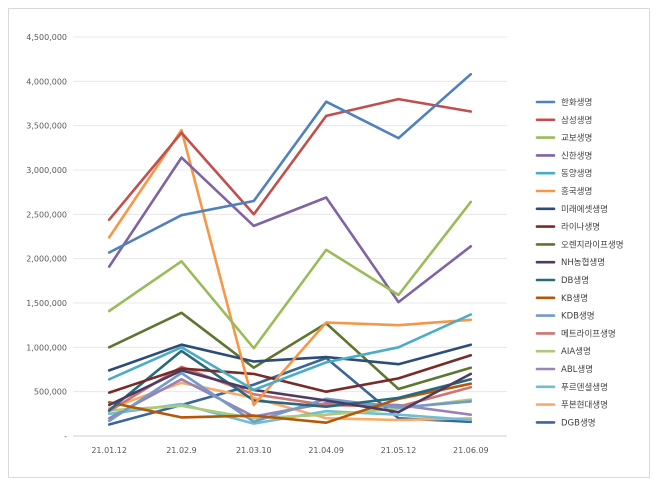  I want to click on legend-item: 미래에셋생명, so click(571, 209).